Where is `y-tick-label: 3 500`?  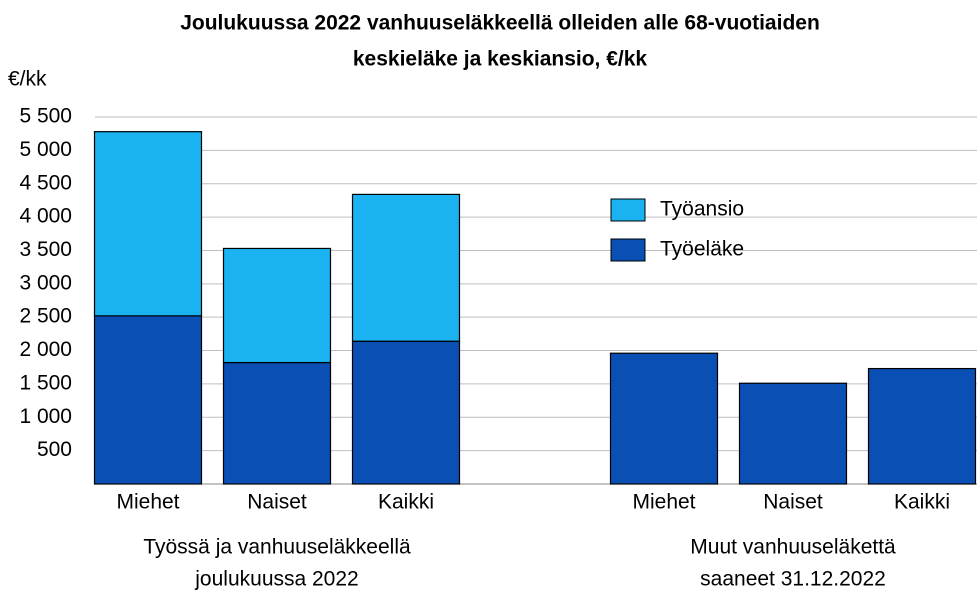
y-tick-label: 3 500 is located at coordinates (45, 249).